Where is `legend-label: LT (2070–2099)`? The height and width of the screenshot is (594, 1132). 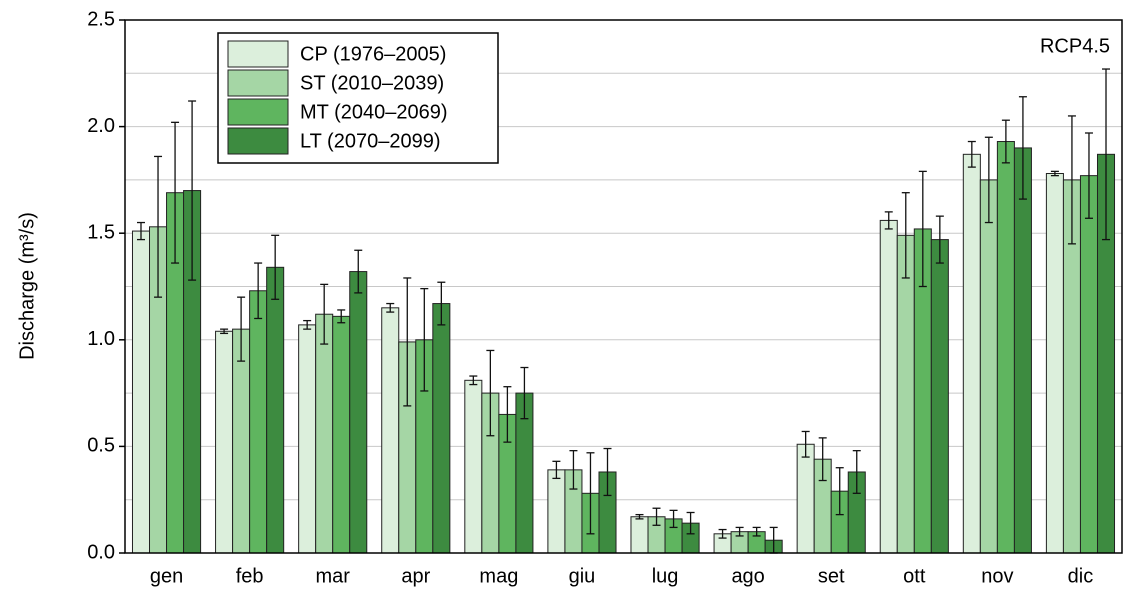 legend-label: LT (2070–2099) is located at coordinates (370, 141).